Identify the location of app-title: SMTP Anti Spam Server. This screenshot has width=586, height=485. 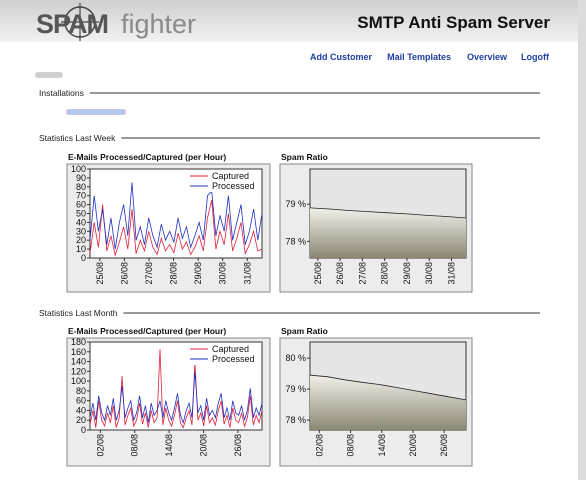
(453, 22).